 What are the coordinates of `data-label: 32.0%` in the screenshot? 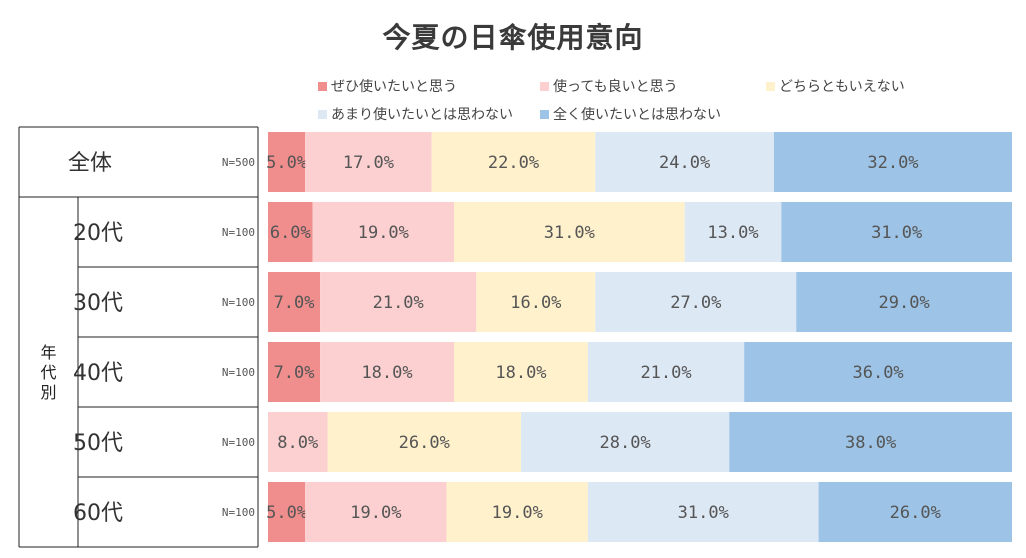 It's located at (892, 163).